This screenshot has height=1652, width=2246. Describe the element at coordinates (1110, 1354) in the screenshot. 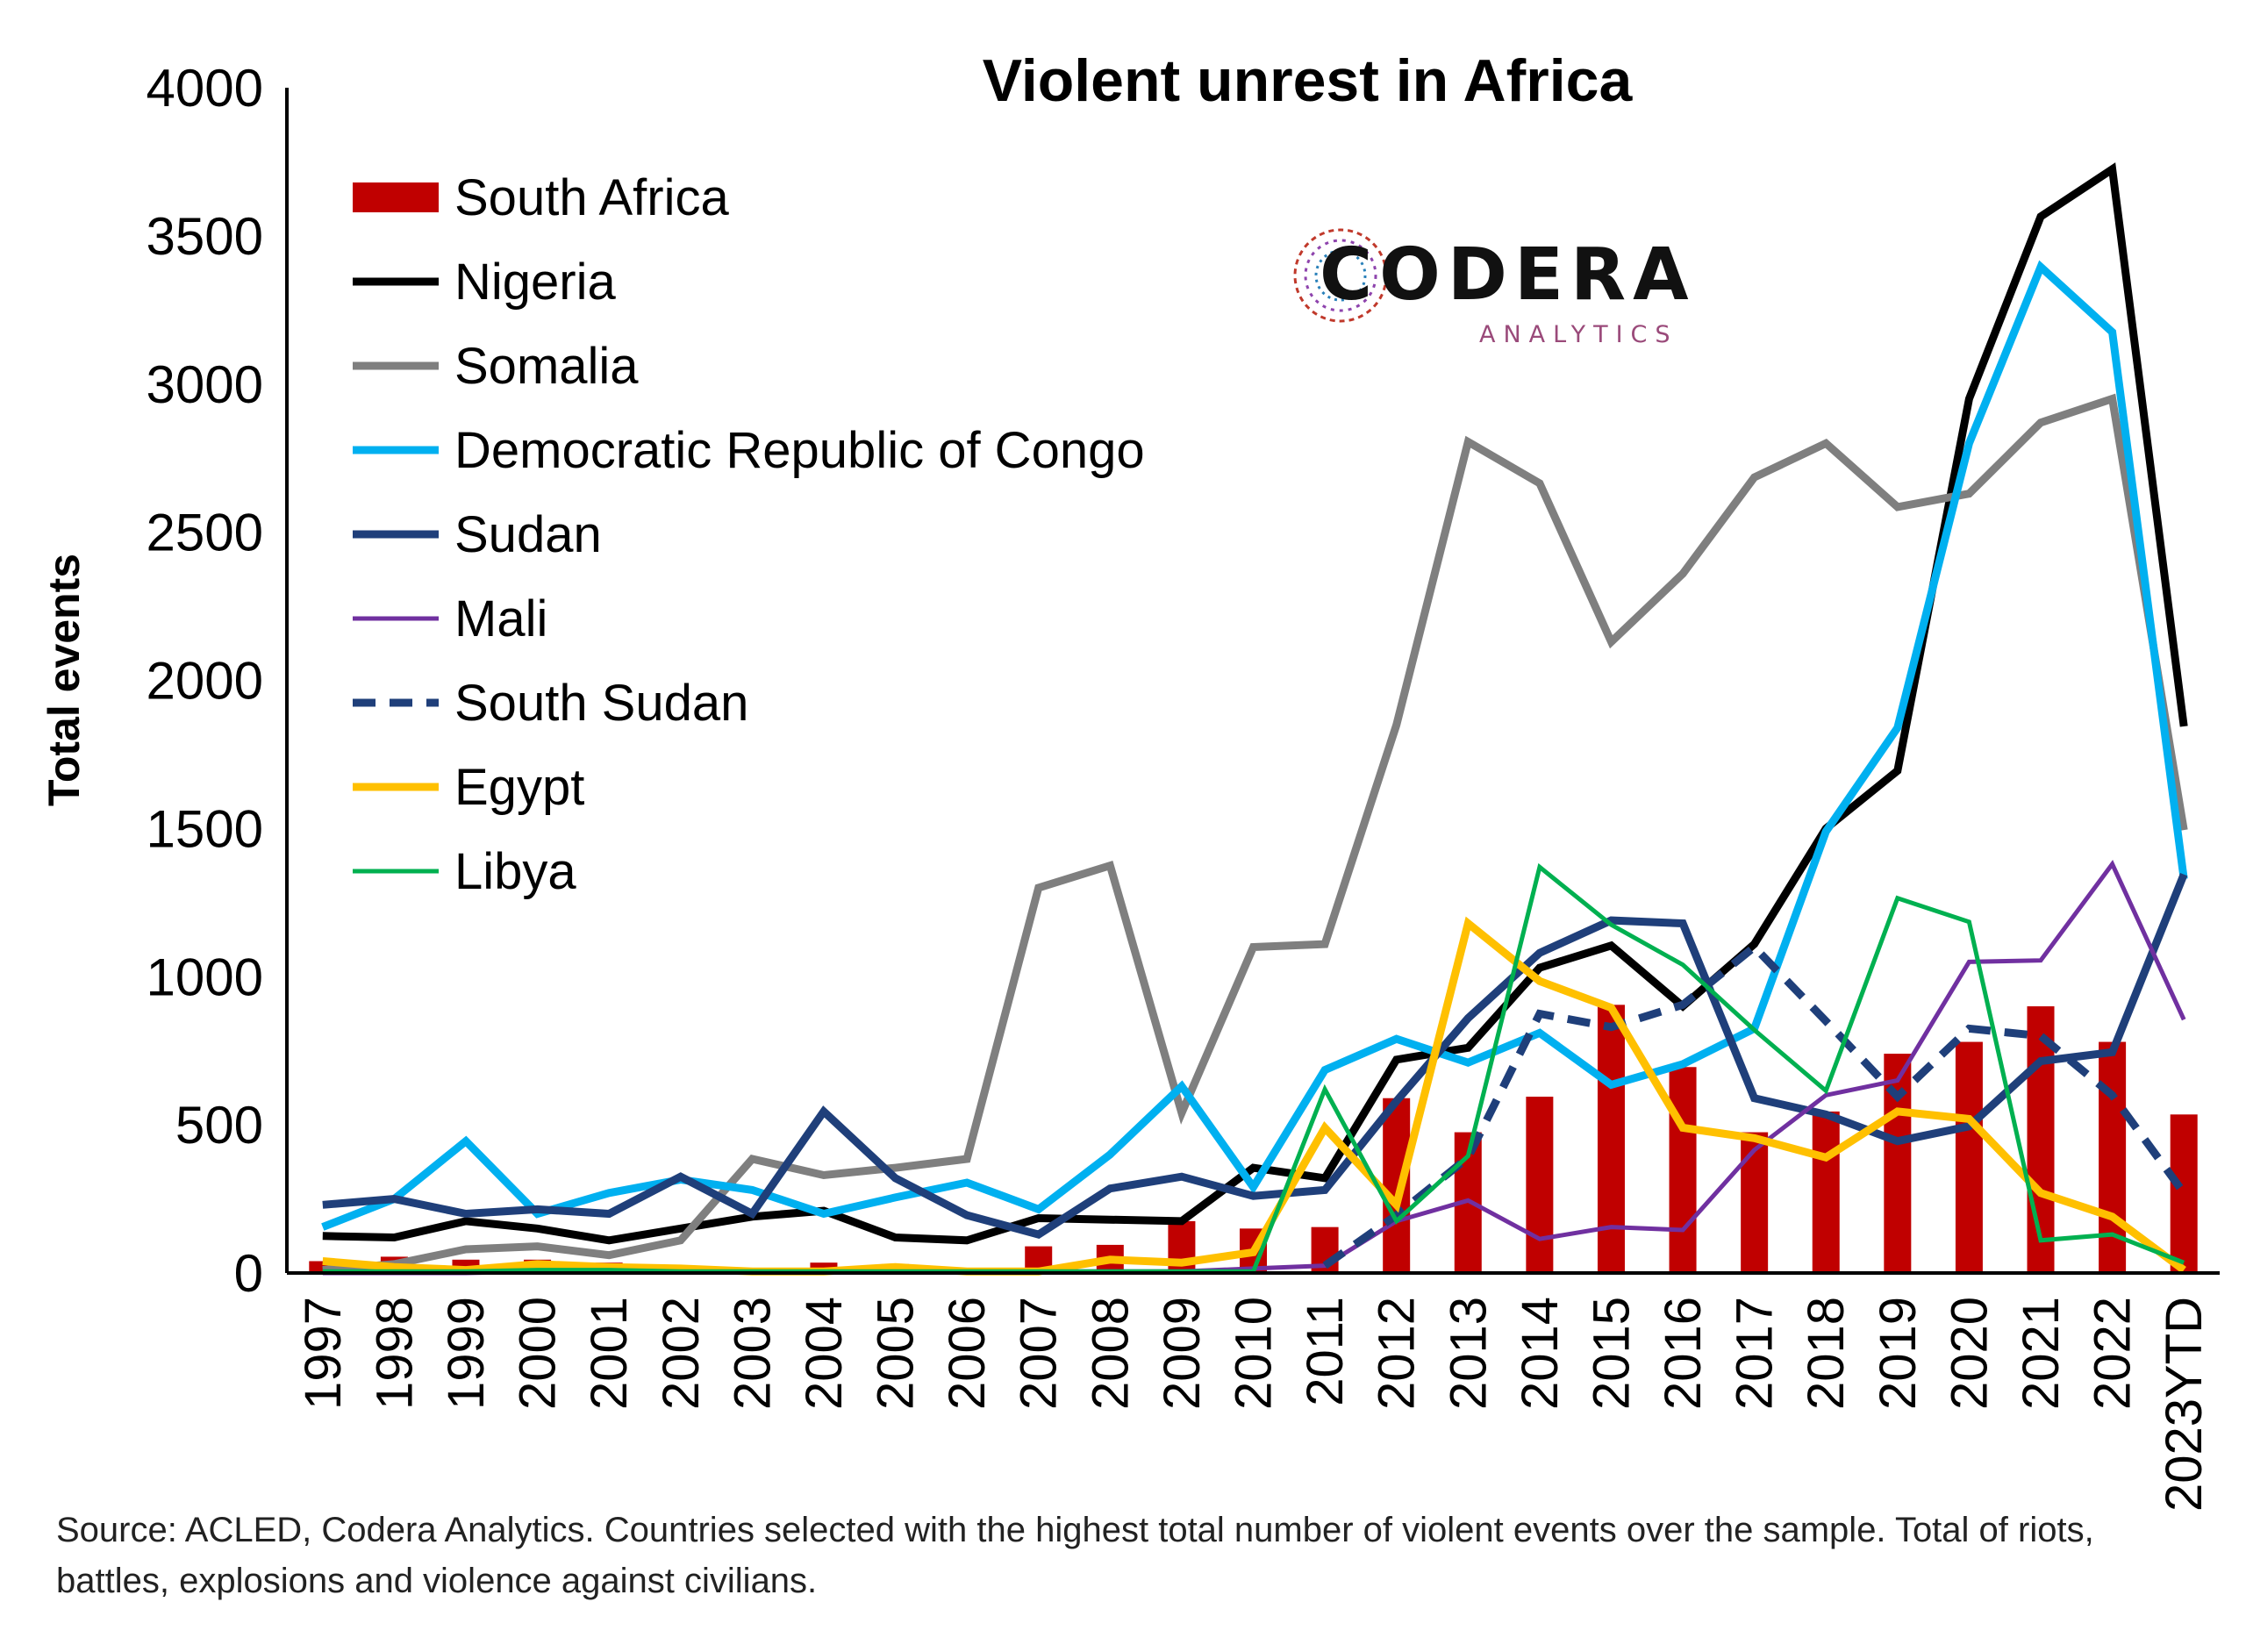

I see `x-tick-label: 2008` at that location.